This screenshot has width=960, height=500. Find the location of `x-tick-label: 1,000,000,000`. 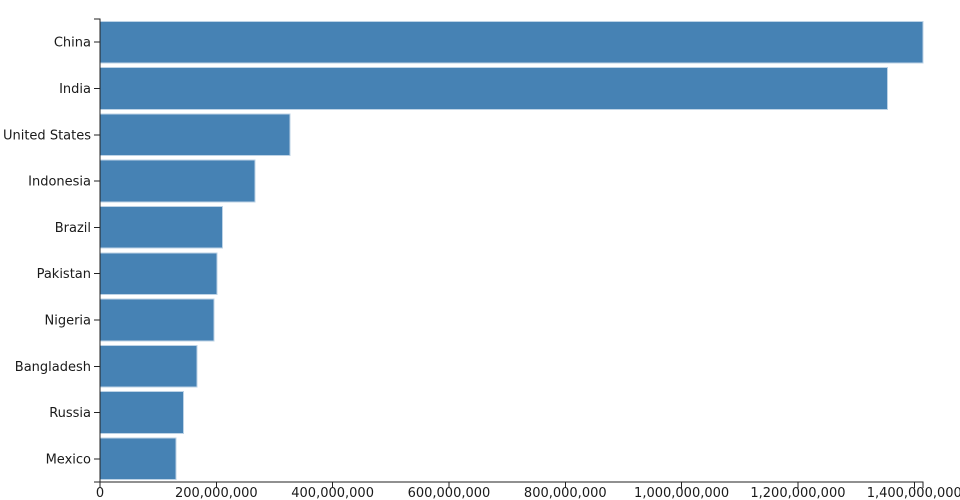

x-tick-label: 1,000,000,000 is located at coordinates (681, 493).